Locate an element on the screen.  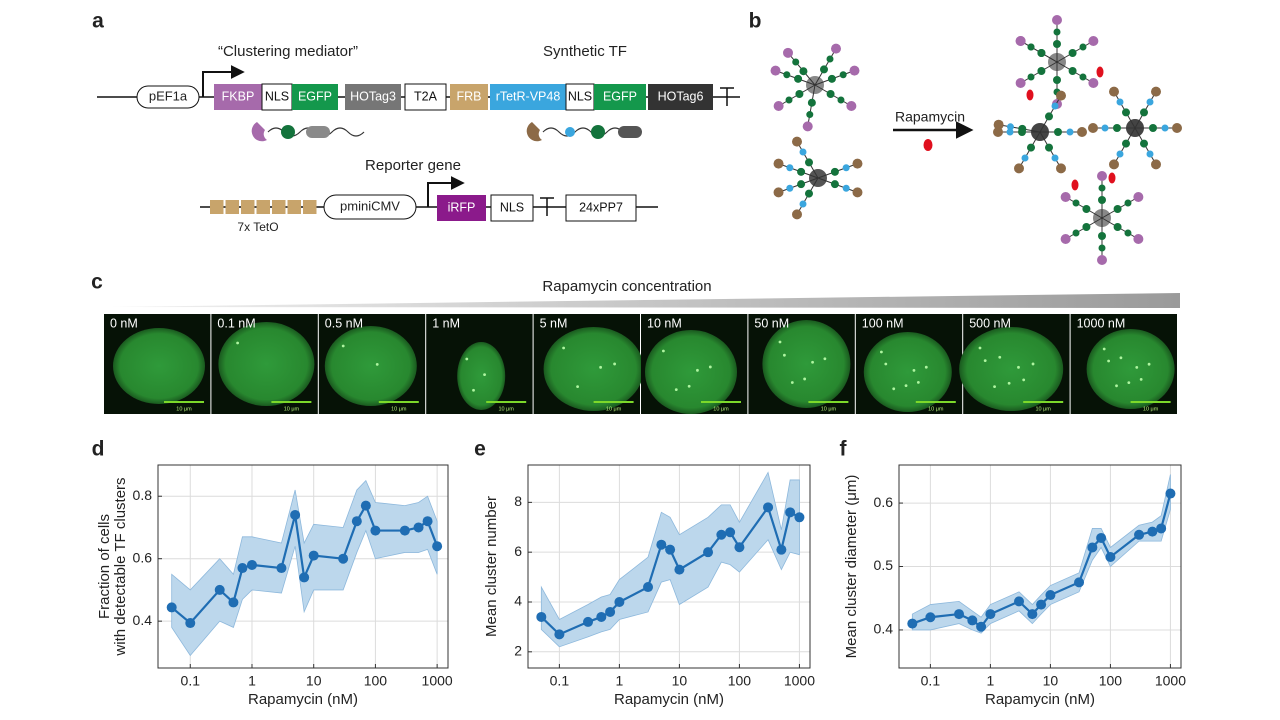
y-tick-label: 6 is located at coordinates (518, 551).